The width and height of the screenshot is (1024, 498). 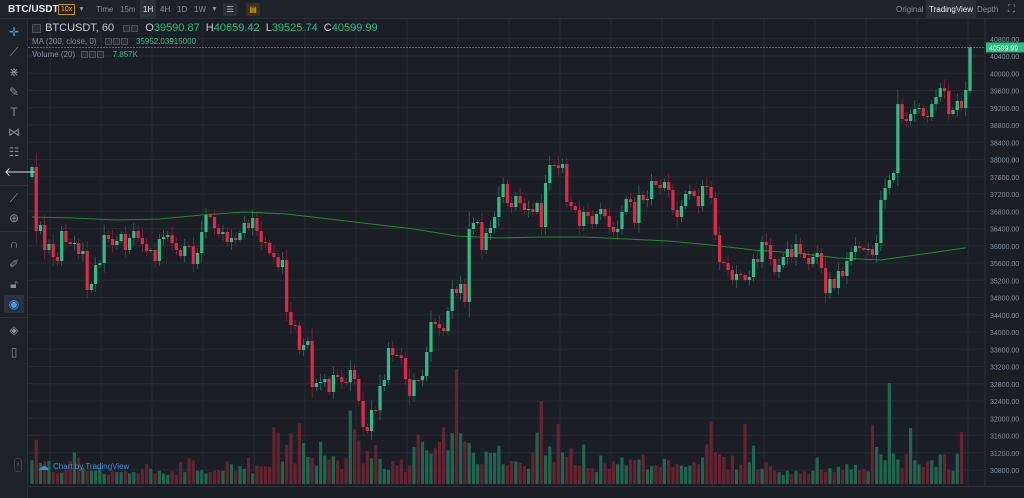 I want to click on ma-visibility-icon, so click(x=108, y=42).